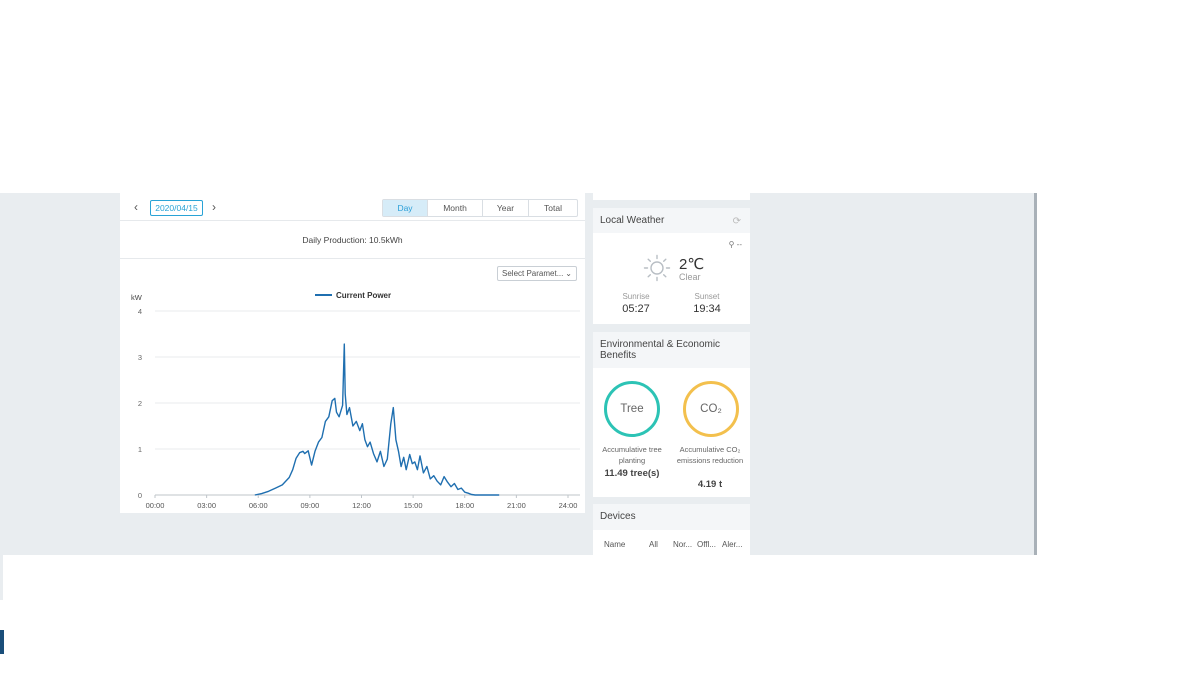 The image size is (1200, 675). What do you see at coordinates (176, 208) in the screenshot?
I see `date-picker: 2020/04/15` at bounding box center [176, 208].